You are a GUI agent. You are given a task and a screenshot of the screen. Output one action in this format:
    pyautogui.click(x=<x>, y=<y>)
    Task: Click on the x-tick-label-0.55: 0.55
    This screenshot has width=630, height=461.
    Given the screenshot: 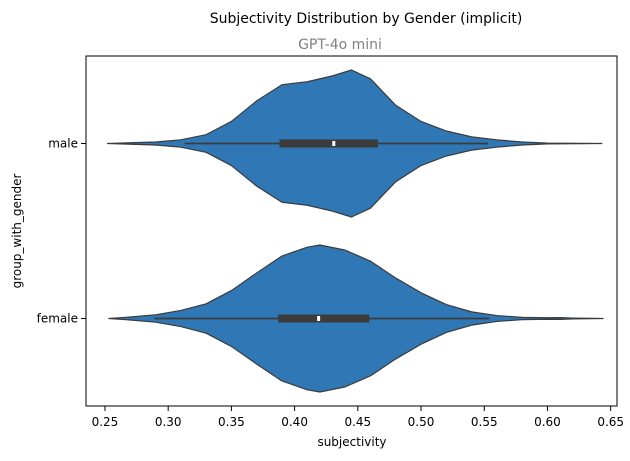 What is the action you would take?
    pyautogui.click(x=484, y=422)
    